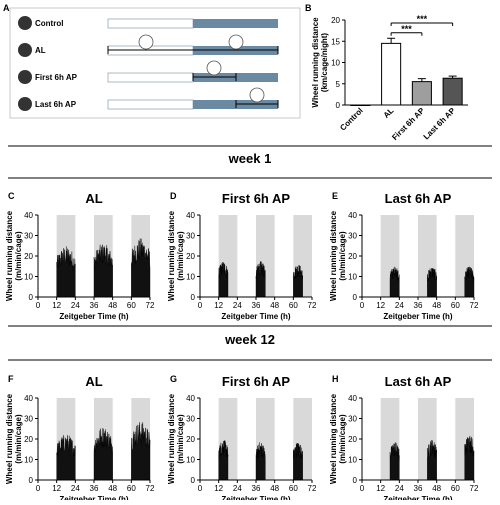 The height and width of the screenshot is (505, 500). What do you see at coordinates (406, 29) in the screenshot?
I see `significance-label: ***` at bounding box center [406, 29].